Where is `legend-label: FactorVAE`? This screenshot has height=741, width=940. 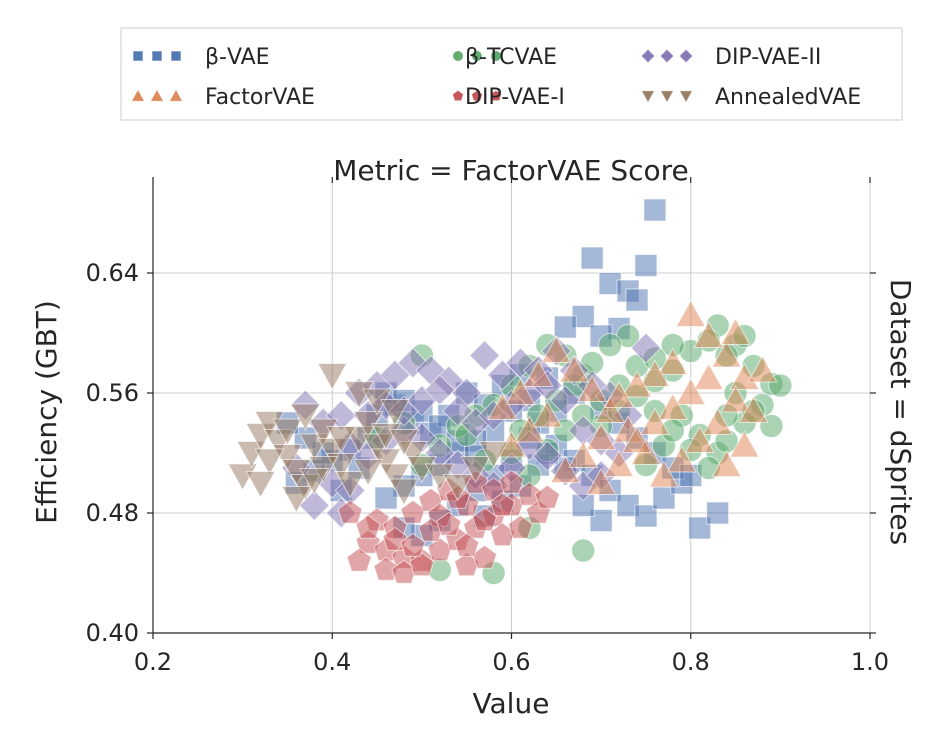 legend-label: FactorVAE is located at coordinates (260, 97).